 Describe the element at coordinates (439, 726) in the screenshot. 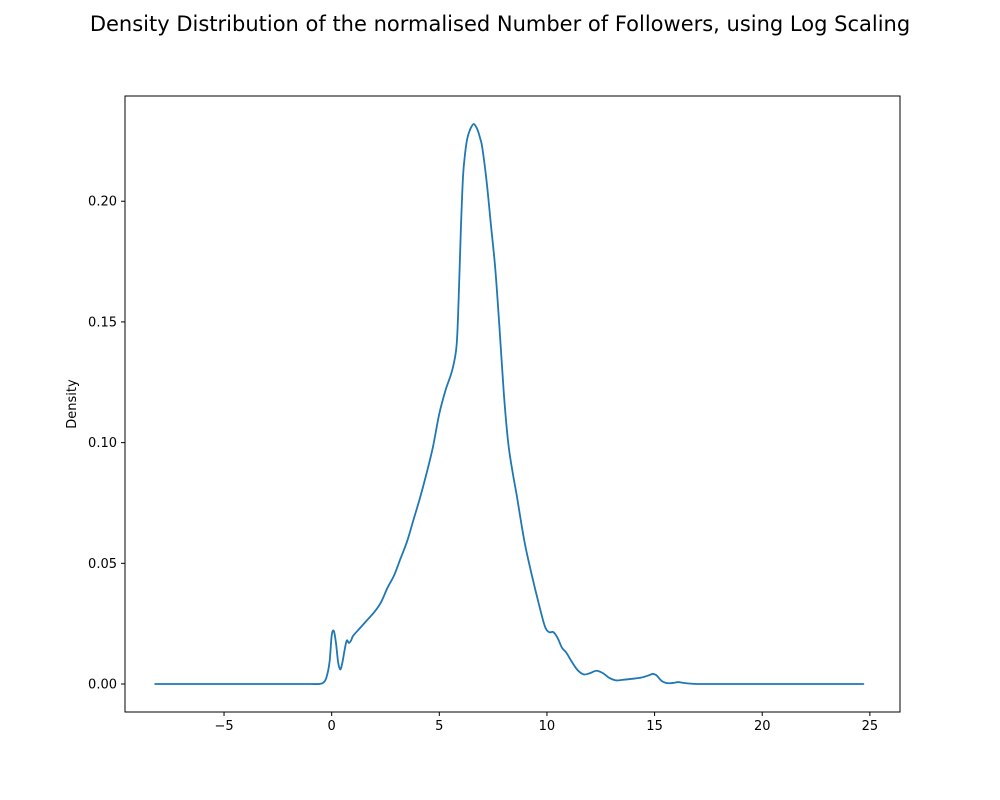

I see `x-tick-label: 5` at that location.